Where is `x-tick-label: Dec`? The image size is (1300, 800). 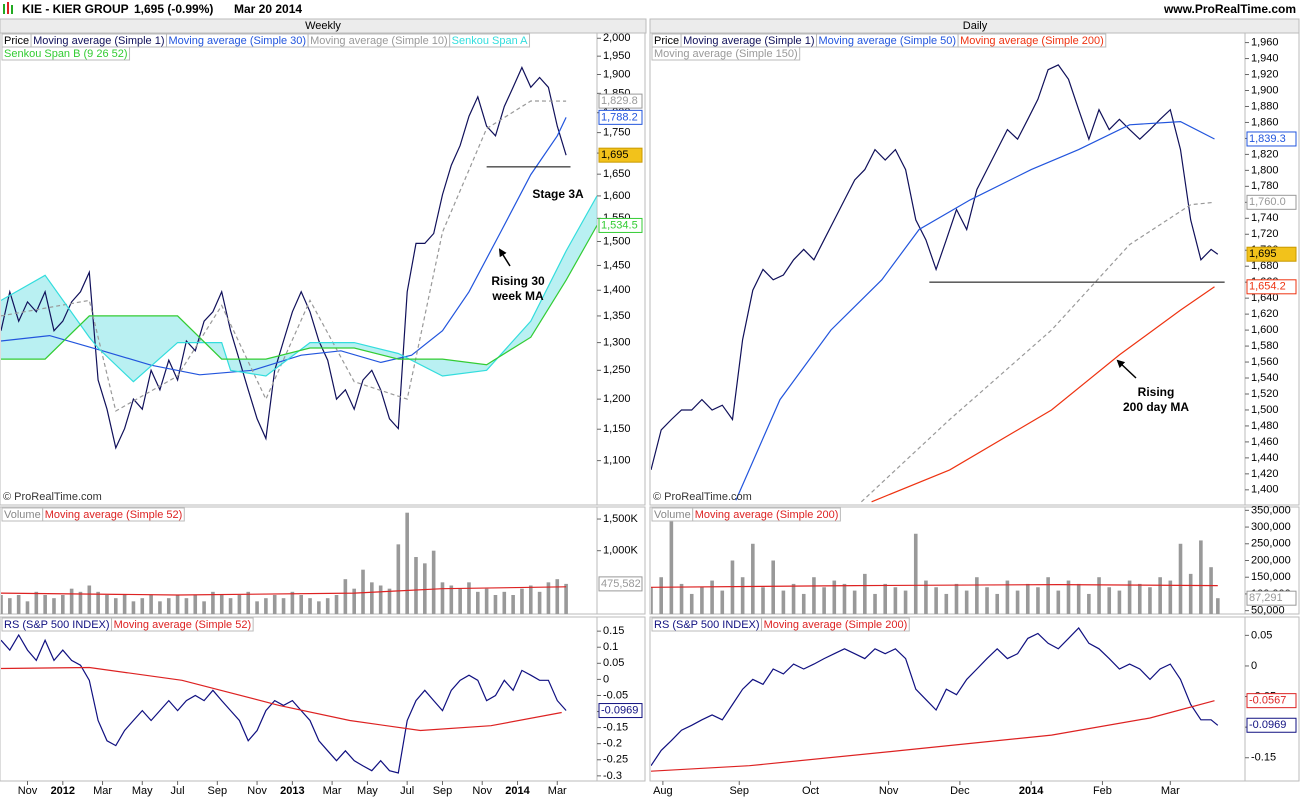 x-tick-label: Dec is located at coordinates (960, 791).